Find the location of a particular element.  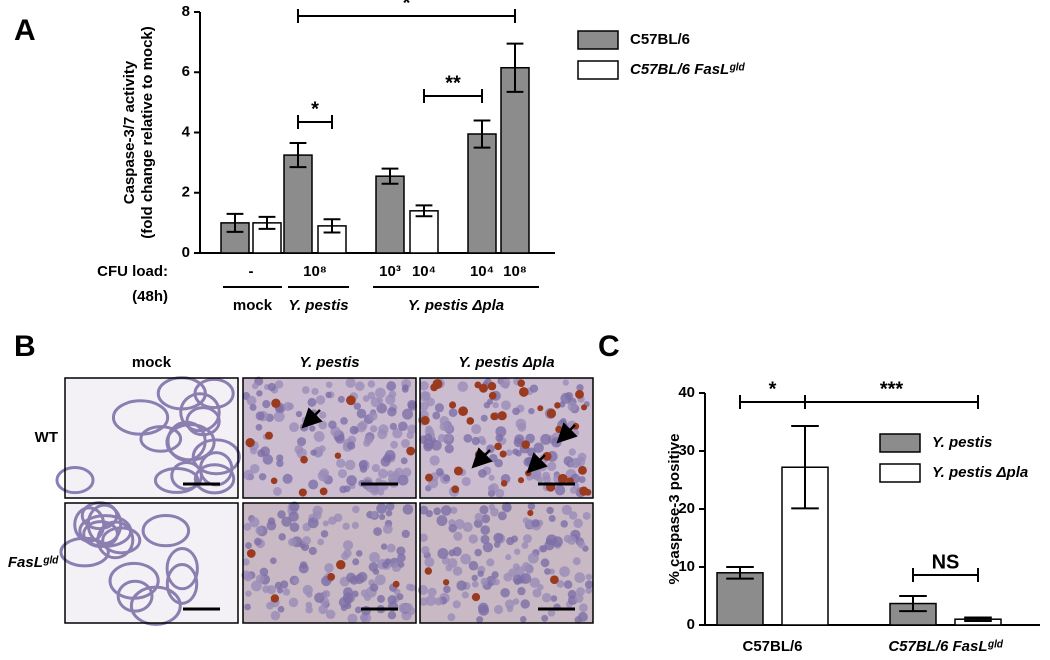

x-tick-label: 10³ is located at coordinates (390, 271).